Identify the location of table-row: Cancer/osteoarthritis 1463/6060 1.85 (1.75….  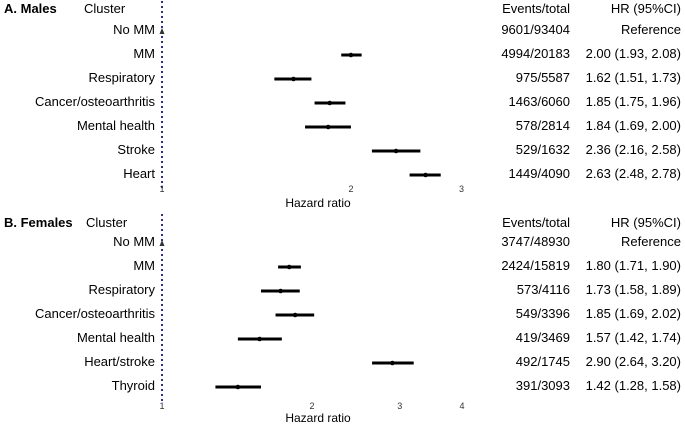
(342, 103).